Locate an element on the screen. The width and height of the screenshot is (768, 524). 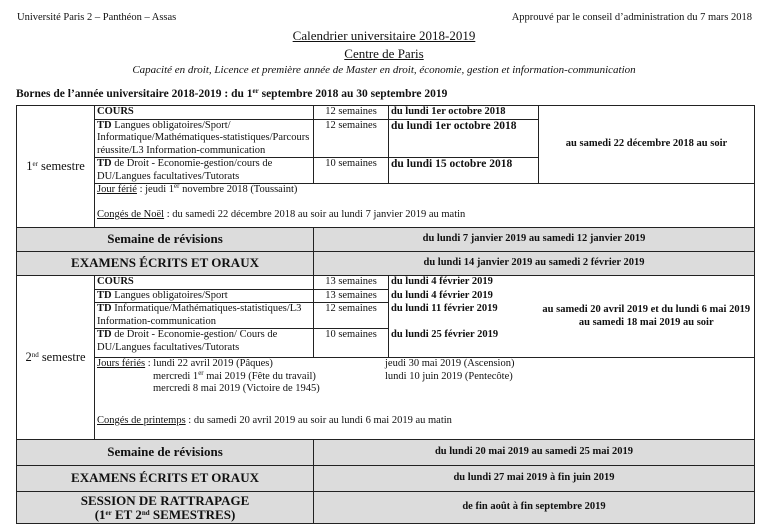
resit-session-dates: de fin août à fin septembre 2019 is located at coordinates (534, 507).